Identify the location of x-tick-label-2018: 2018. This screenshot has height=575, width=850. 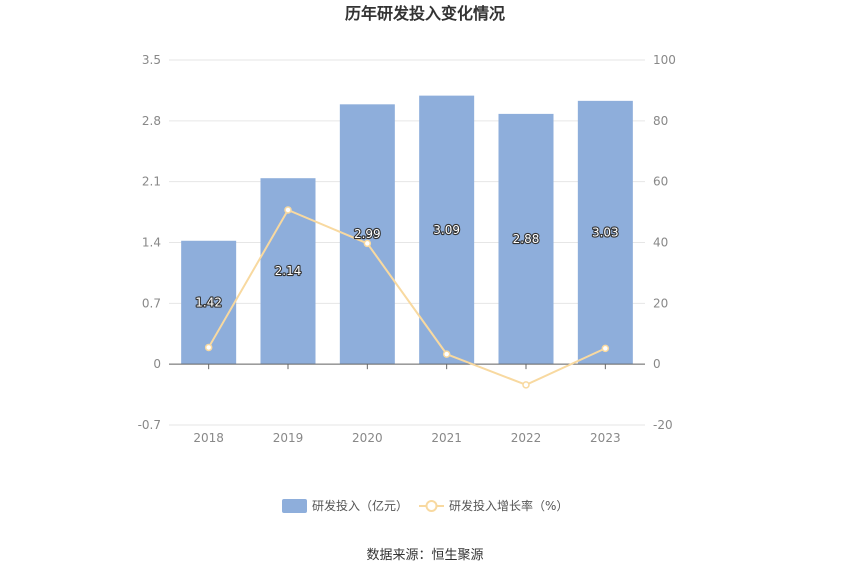
(208, 438).